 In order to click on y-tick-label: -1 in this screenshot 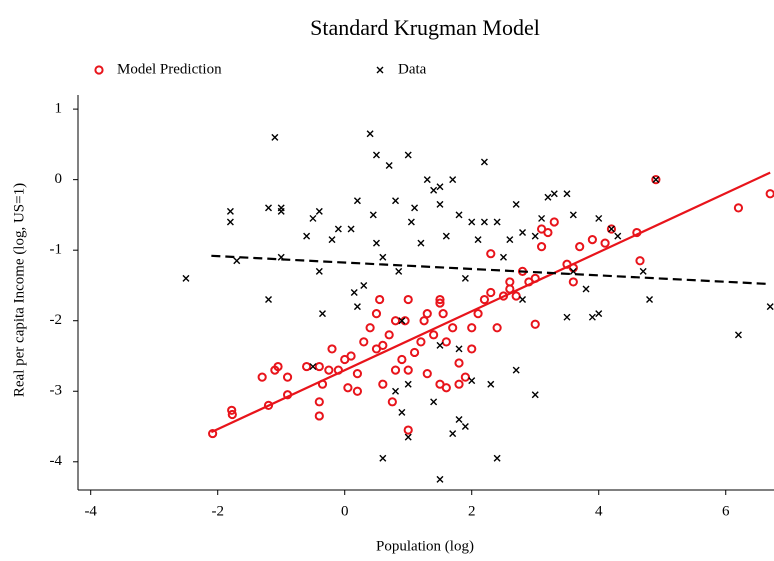, I will do `click(56, 250)`.